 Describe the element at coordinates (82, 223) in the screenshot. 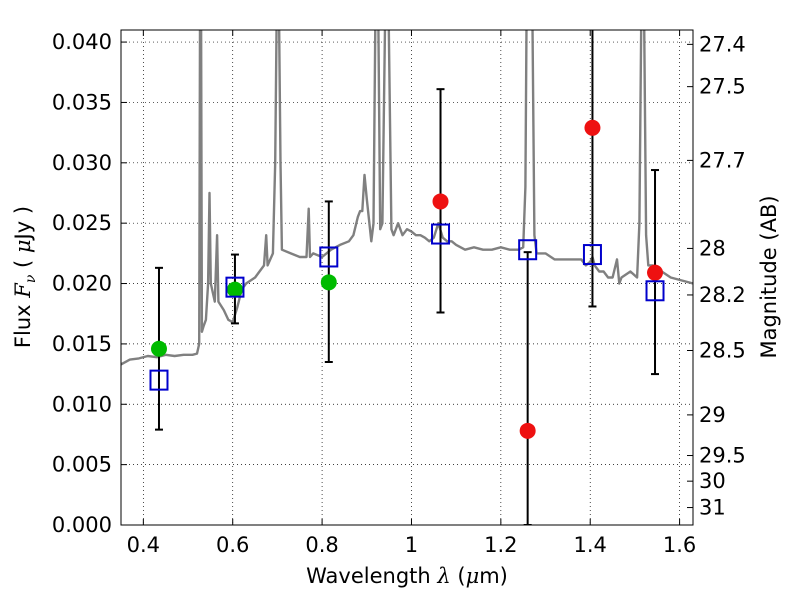

I see `y-tick-label: 0.025` at that location.